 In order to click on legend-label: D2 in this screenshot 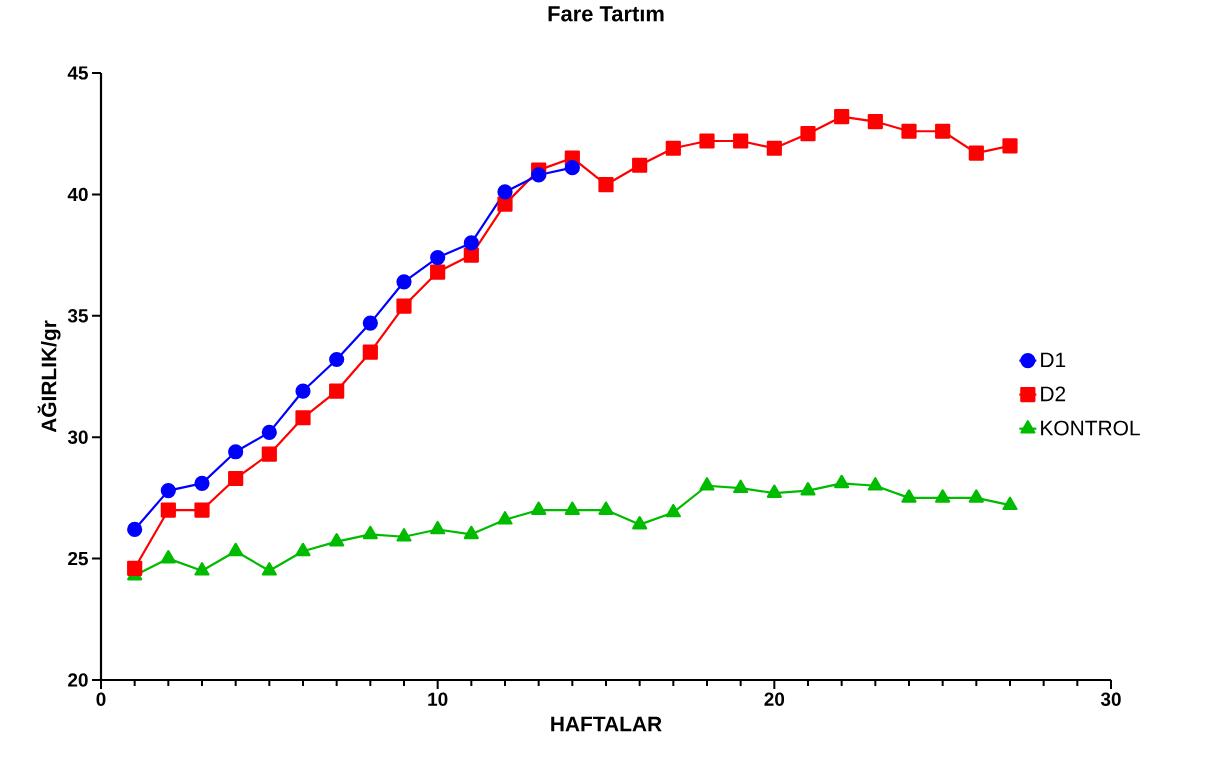, I will do `click(1053, 394)`.